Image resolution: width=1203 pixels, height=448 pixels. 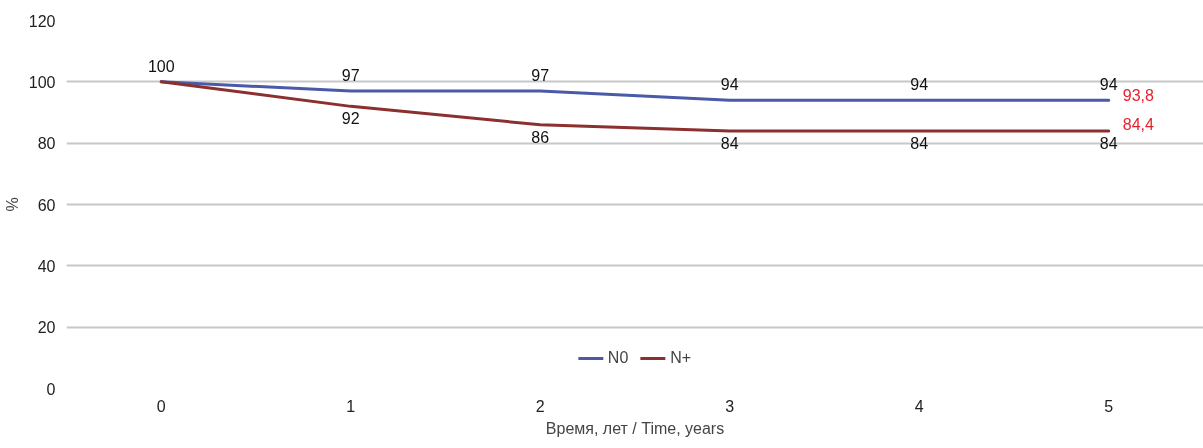 I want to click on y-tick-label: 20, so click(x=46, y=328).